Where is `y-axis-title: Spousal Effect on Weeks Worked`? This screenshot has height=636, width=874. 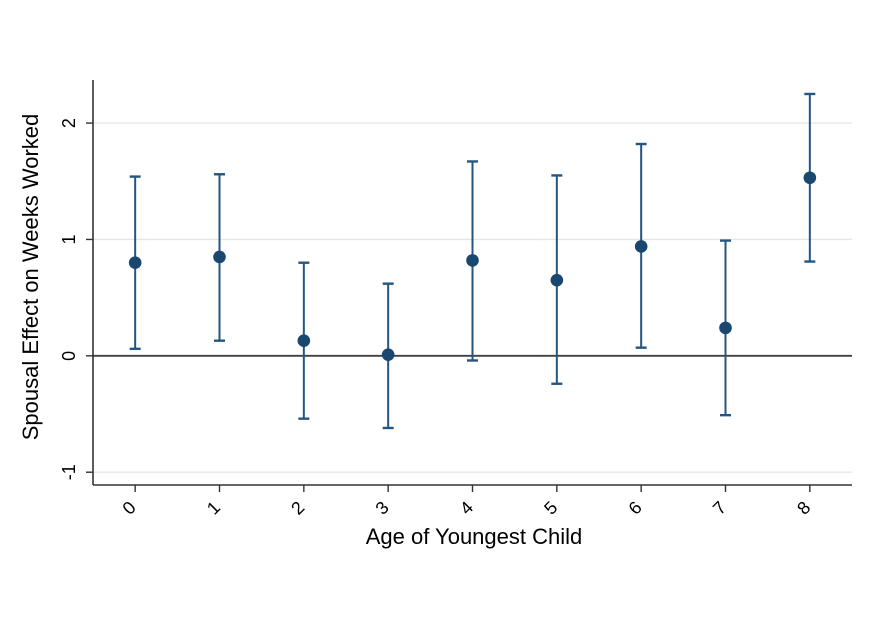 y-axis-title: Spousal Effect on Weeks Worked is located at coordinates (30, 277).